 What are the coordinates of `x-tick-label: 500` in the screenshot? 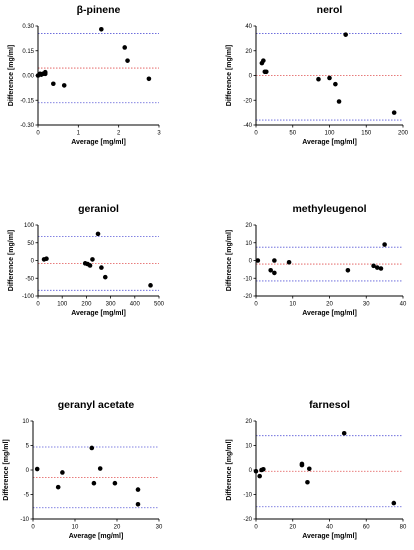 It's located at (159, 305).